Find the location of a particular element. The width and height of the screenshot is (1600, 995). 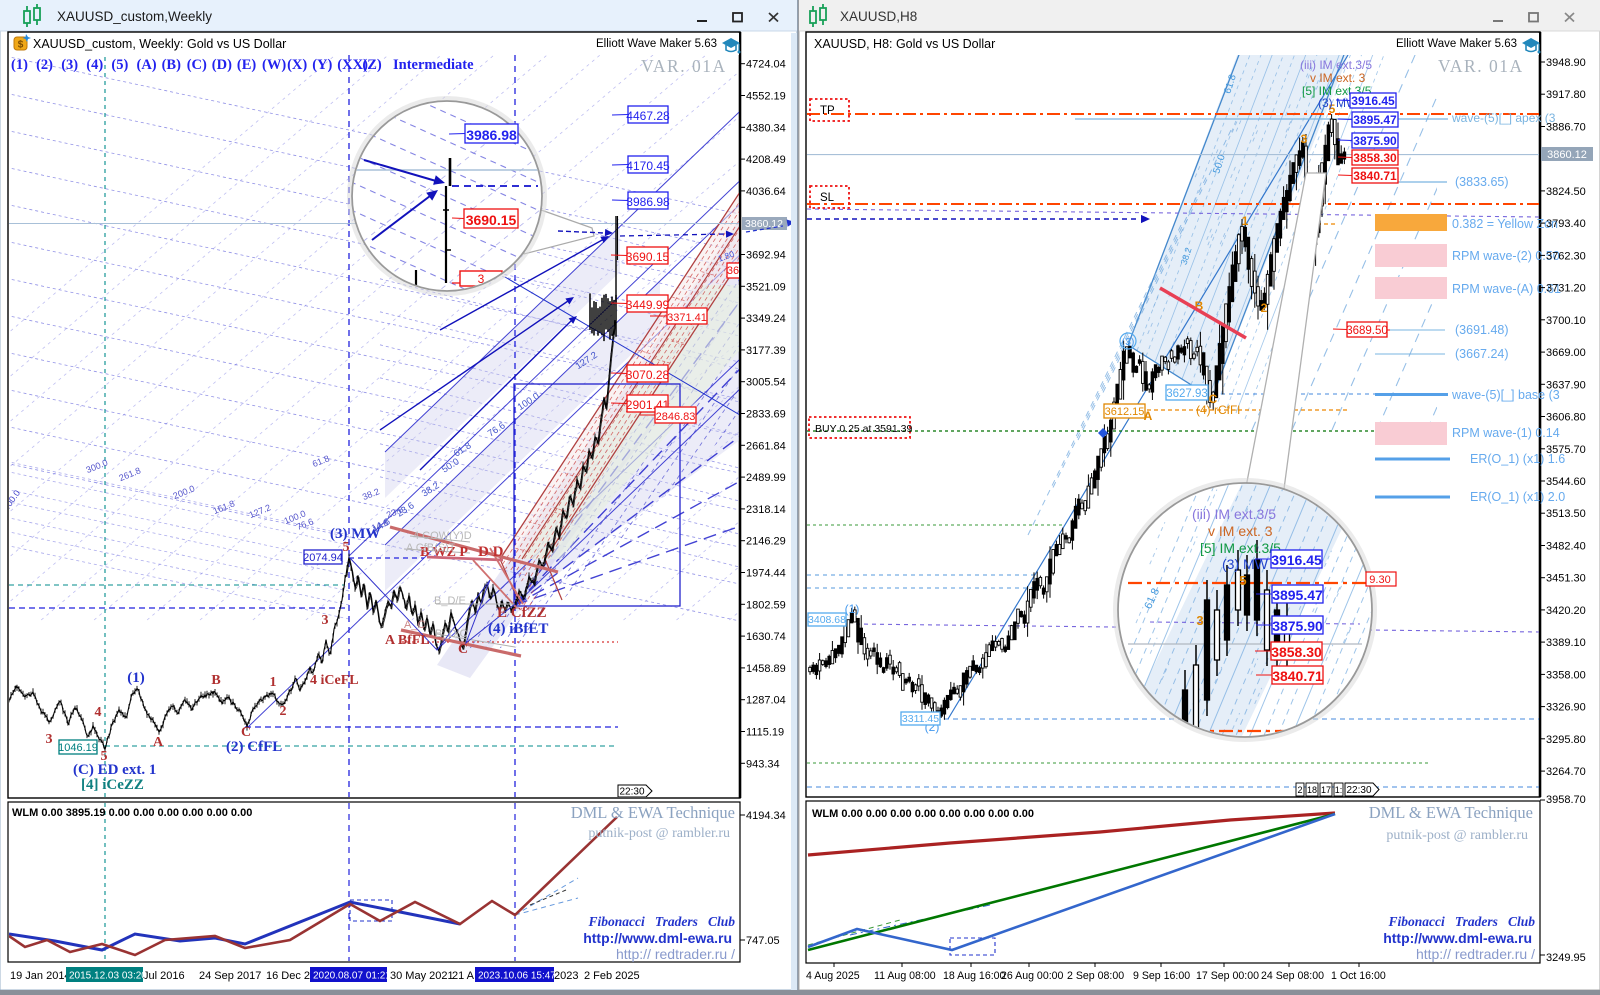

svg-text: http://www.dml-ewa.ru is located at coordinates (1457, 938).